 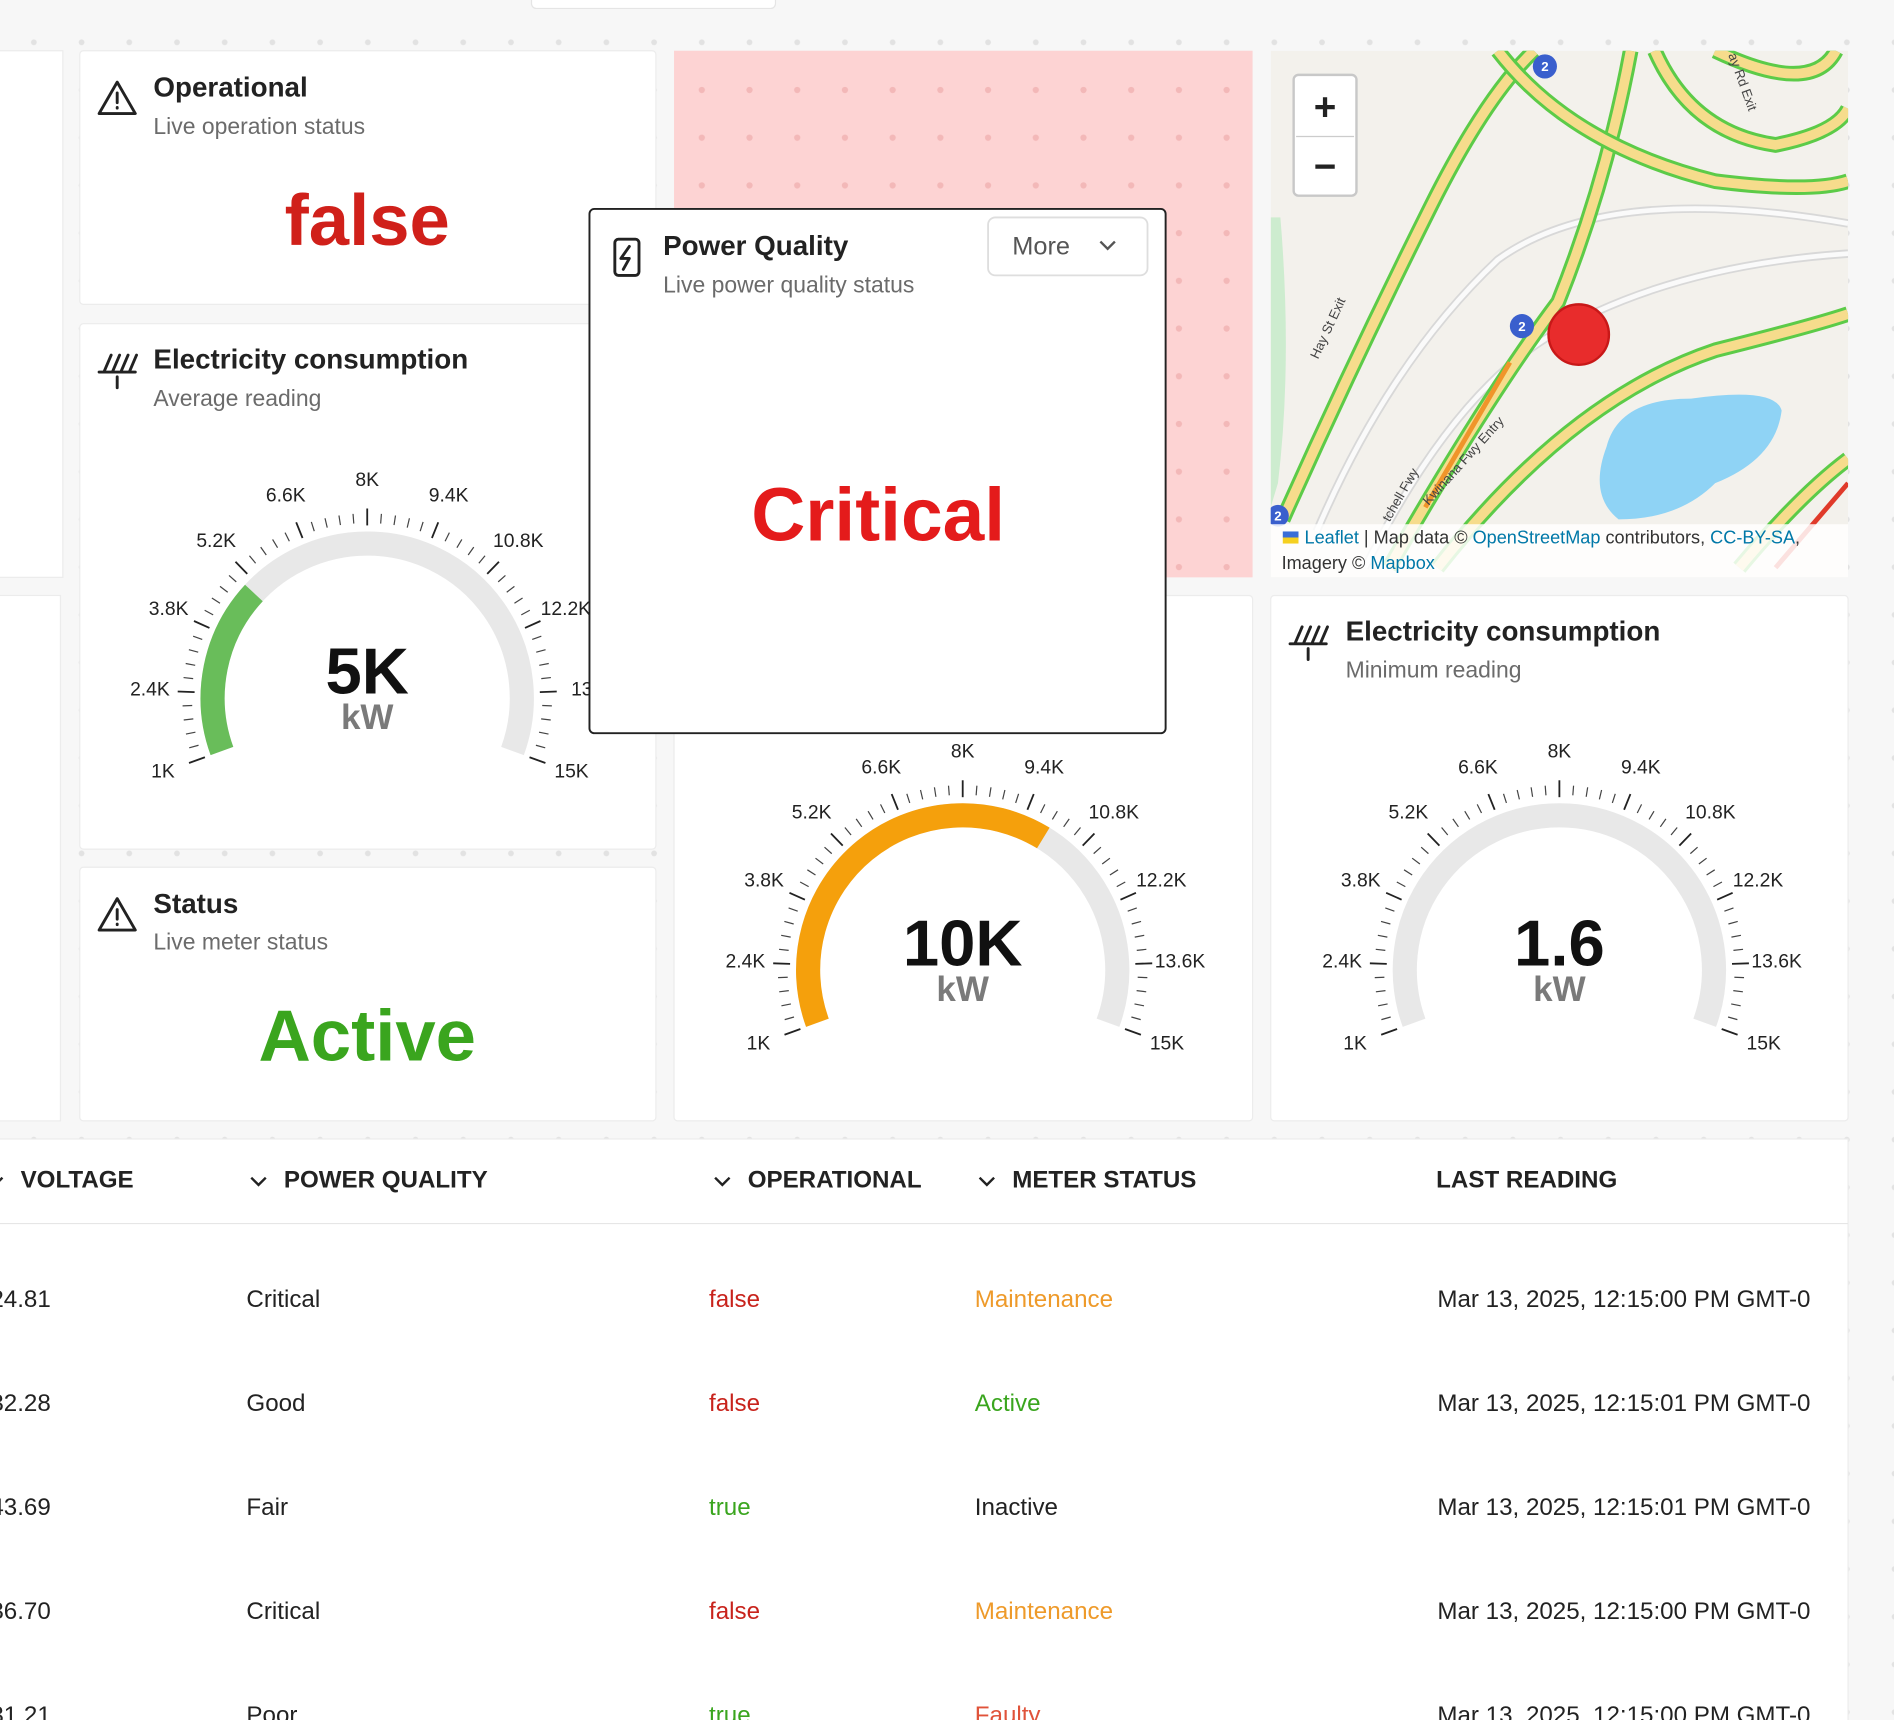 What do you see at coordinates (271, 1711) in the screenshot?
I see `table-cell: Poor` at bounding box center [271, 1711].